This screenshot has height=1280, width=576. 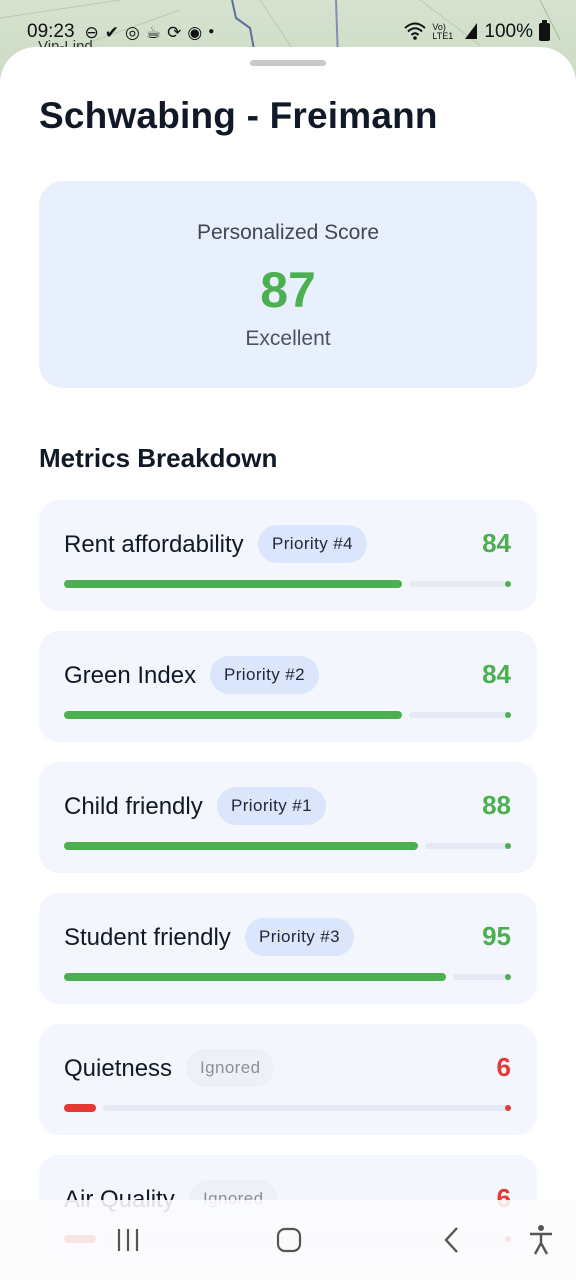 What do you see at coordinates (51, 31) in the screenshot?
I see `status-time: 09:23` at bounding box center [51, 31].